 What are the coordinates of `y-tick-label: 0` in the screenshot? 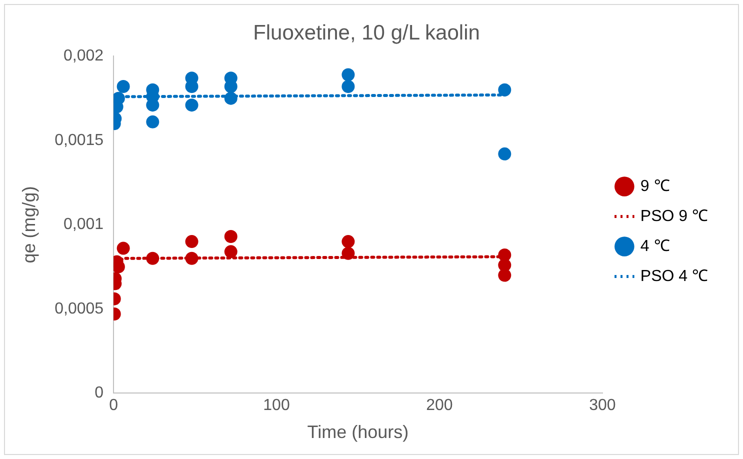 It's located at (99, 393).